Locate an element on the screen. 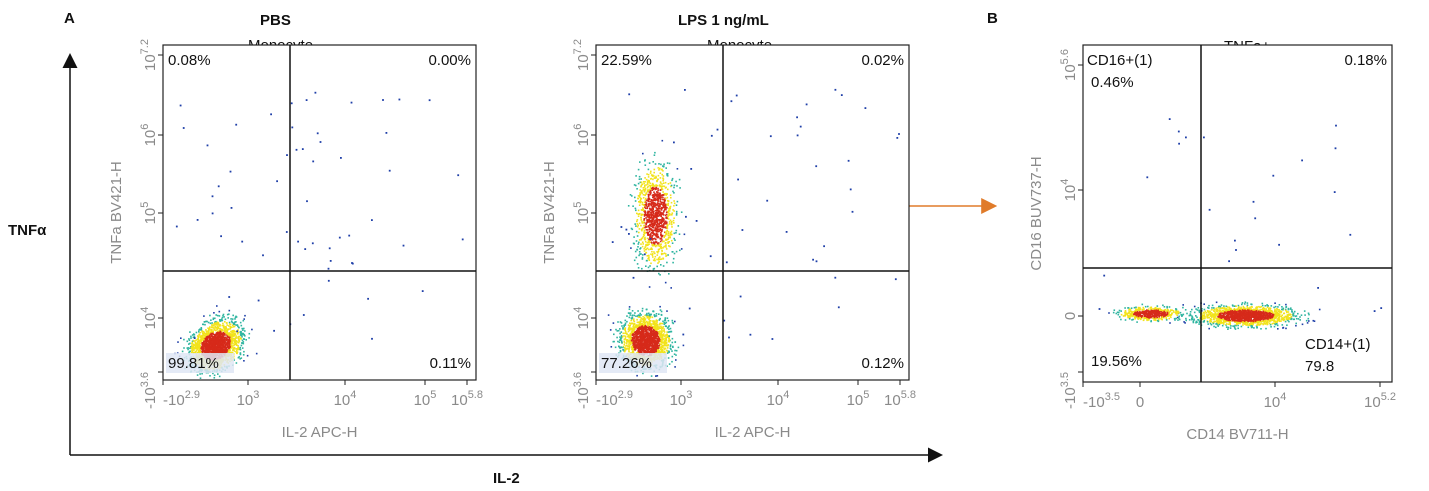 The width and height of the screenshot is (1429, 491). lps-condition-title: LPS 1 ng/mL is located at coordinates (723, 20).